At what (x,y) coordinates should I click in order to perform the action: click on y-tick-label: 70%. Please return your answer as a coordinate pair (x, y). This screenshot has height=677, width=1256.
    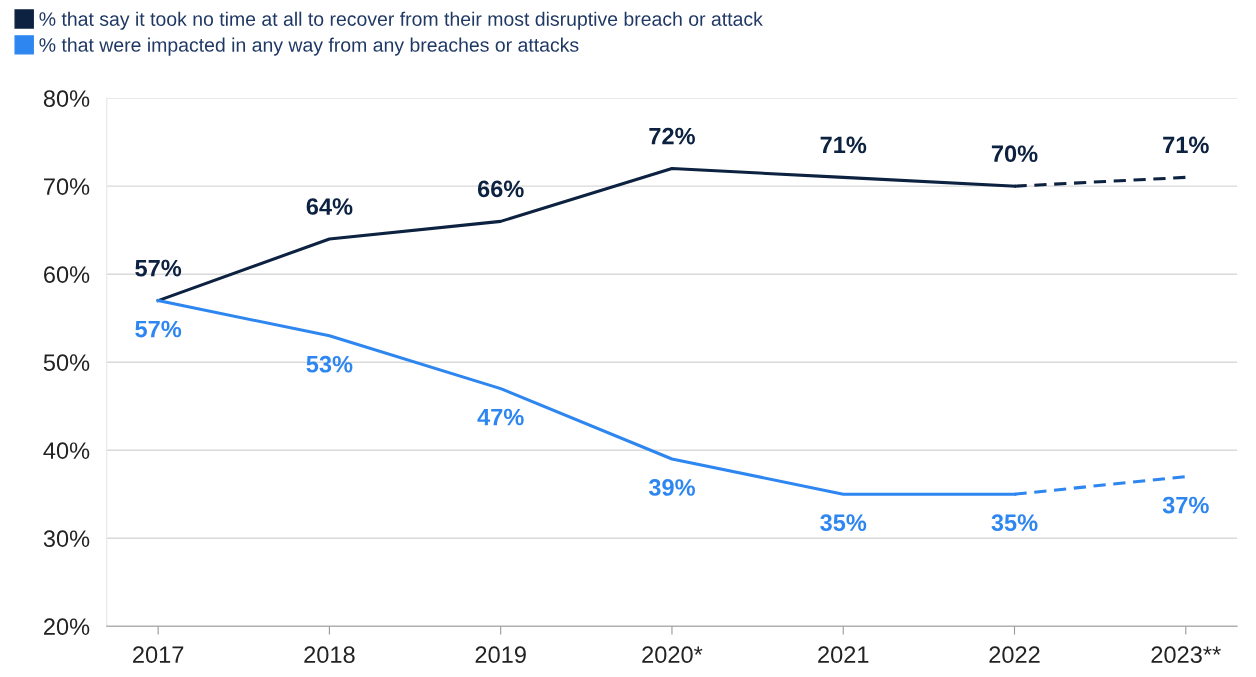
    Looking at the image, I should click on (67, 186).